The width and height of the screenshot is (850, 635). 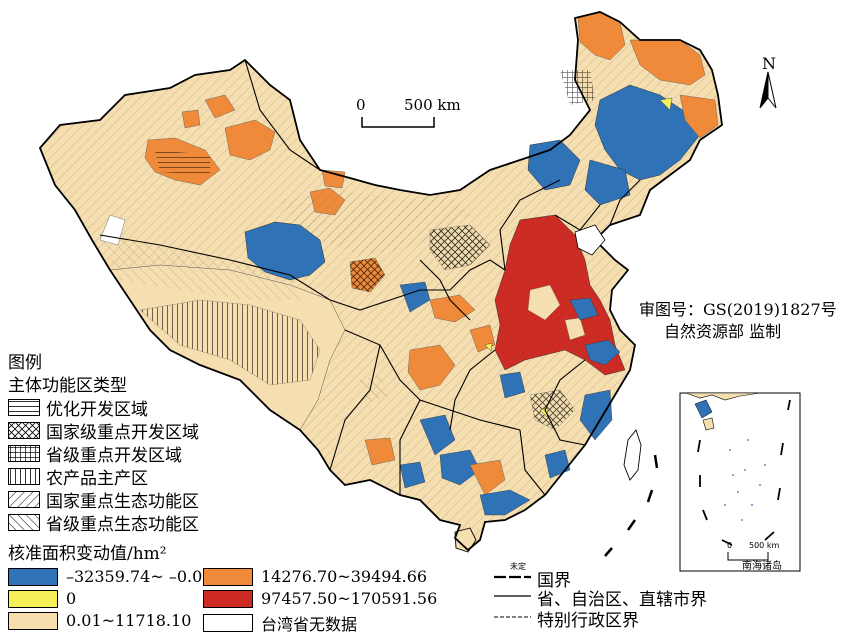 What do you see at coordinates (769, 63) in the screenshot?
I see `north-label: N` at bounding box center [769, 63].